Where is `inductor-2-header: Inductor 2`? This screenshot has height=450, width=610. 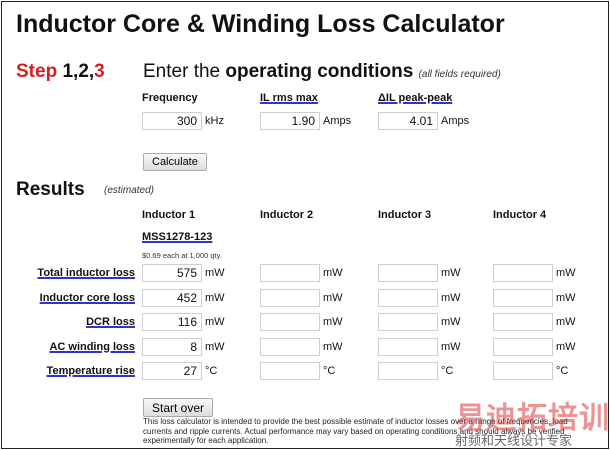
inductor-2-header: Inductor 2 is located at coordinates (287, 215).